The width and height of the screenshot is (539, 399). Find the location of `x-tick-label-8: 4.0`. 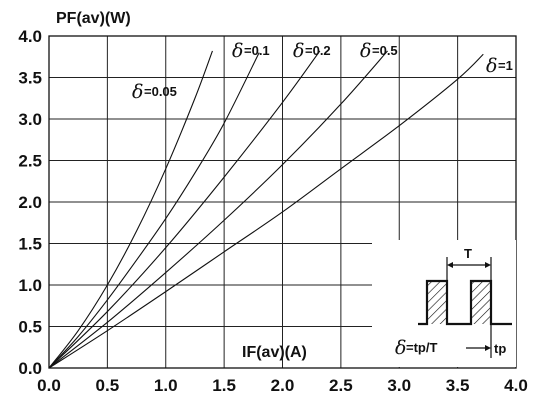

x-tick-label-8: 4.0 is located at coordinates (516, 385).